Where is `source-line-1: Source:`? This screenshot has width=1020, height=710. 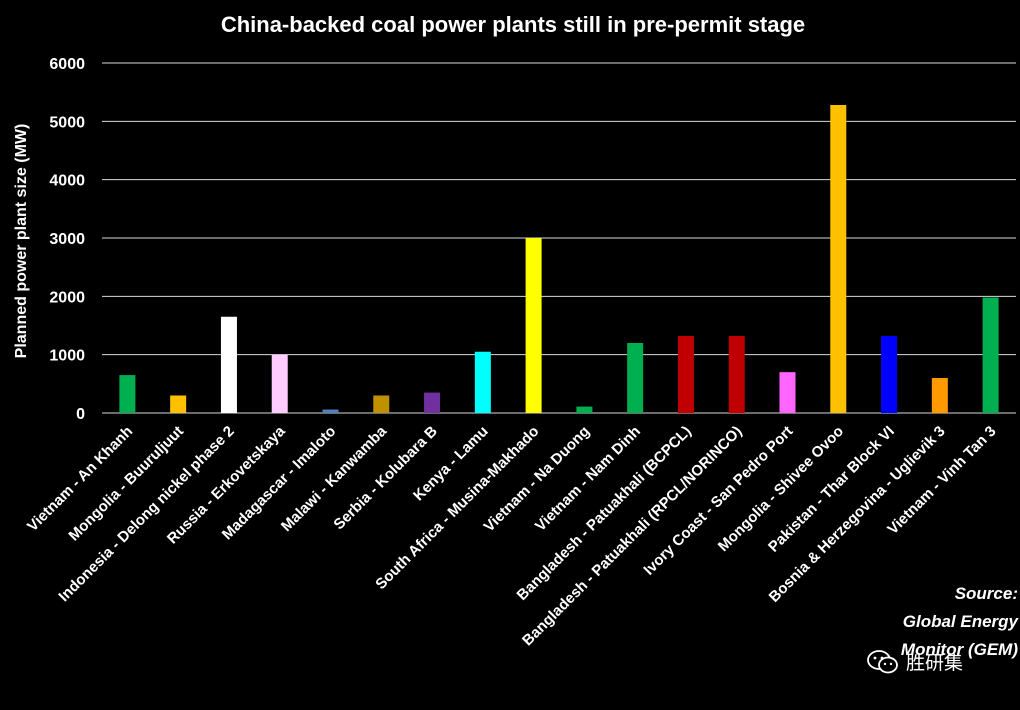
source-line-1: Source: is located at coordinates (986, 593).